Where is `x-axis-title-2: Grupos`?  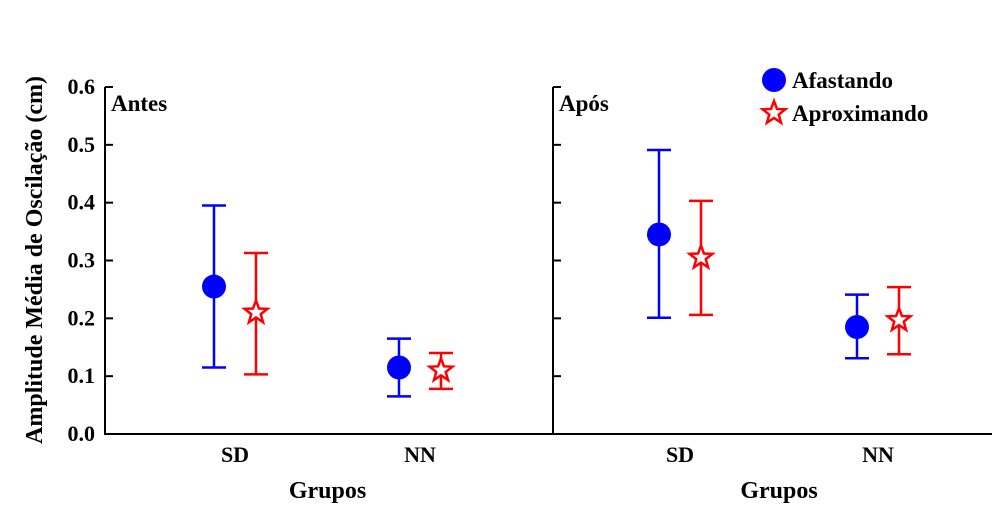
x-axis-title-2: Grupos is located at coordinates (778, 491).